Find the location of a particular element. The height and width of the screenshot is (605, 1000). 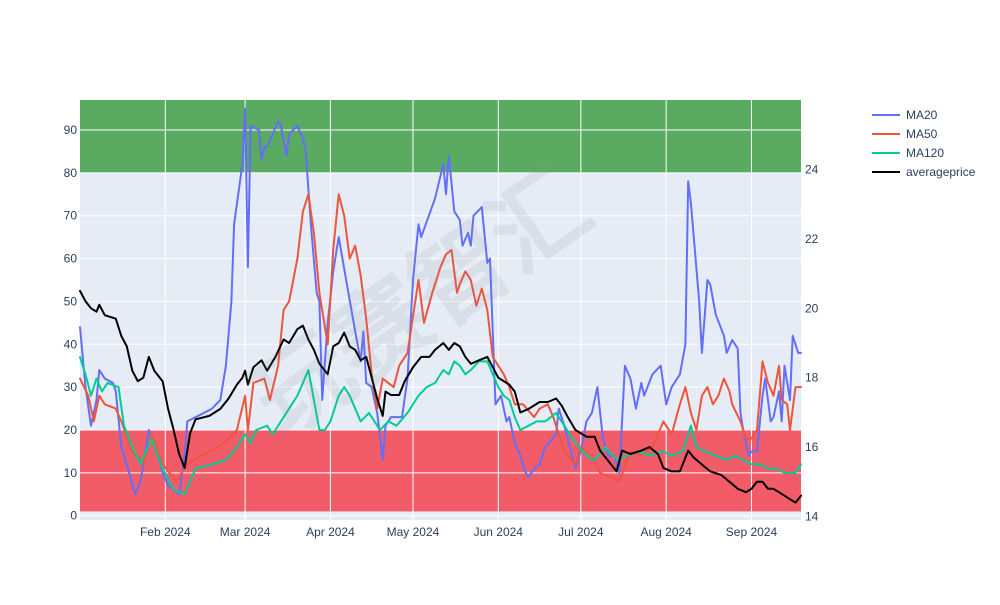

x-tick-label: Jul 2024 is located at coordinates (581, 532).